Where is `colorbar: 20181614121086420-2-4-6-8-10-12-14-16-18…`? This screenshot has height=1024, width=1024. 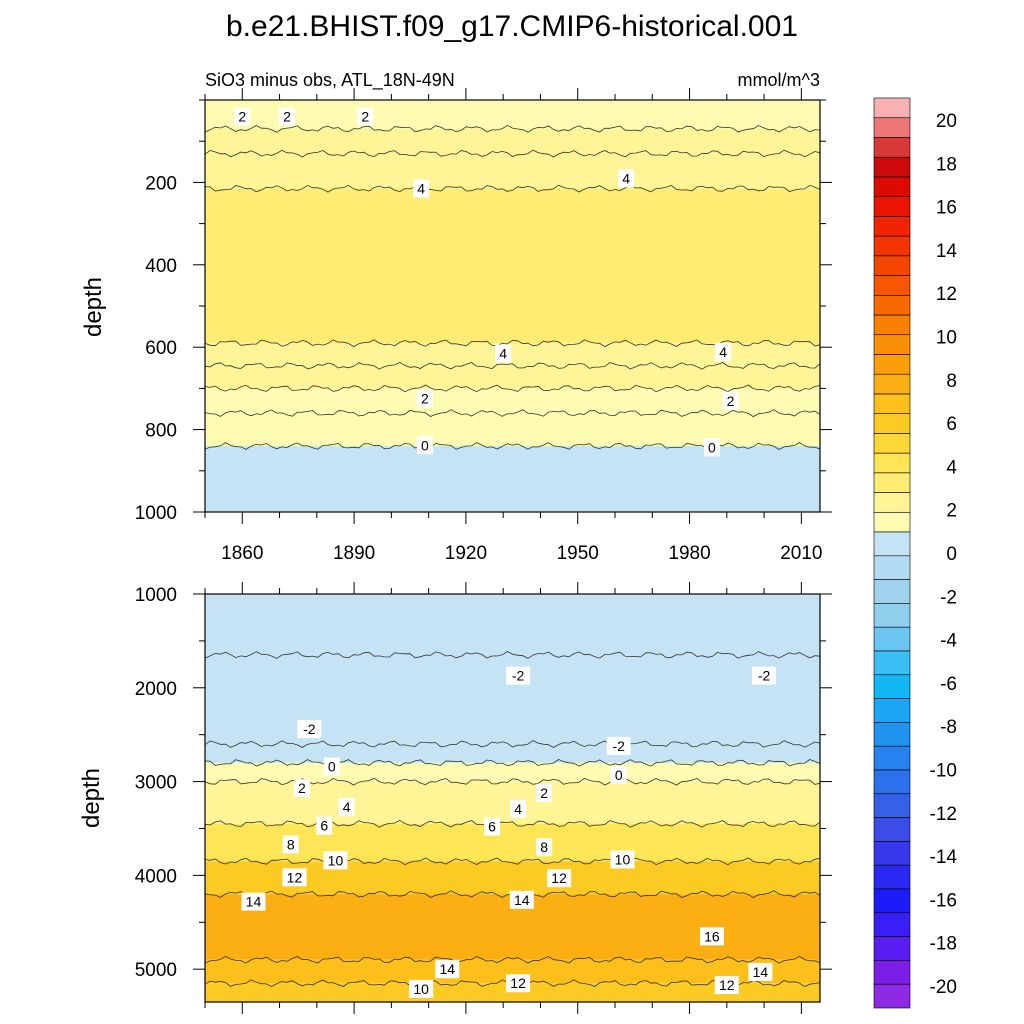 colorbar: 20181614121086420-2-4-6-8-10-12-14-16-18… is located at coordinates (915, 553).